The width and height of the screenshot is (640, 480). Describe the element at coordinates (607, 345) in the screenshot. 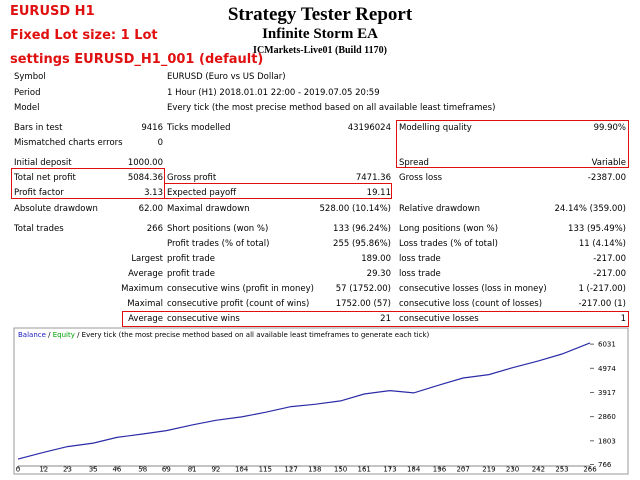

I see `y-tick-label: 6031` at that location.